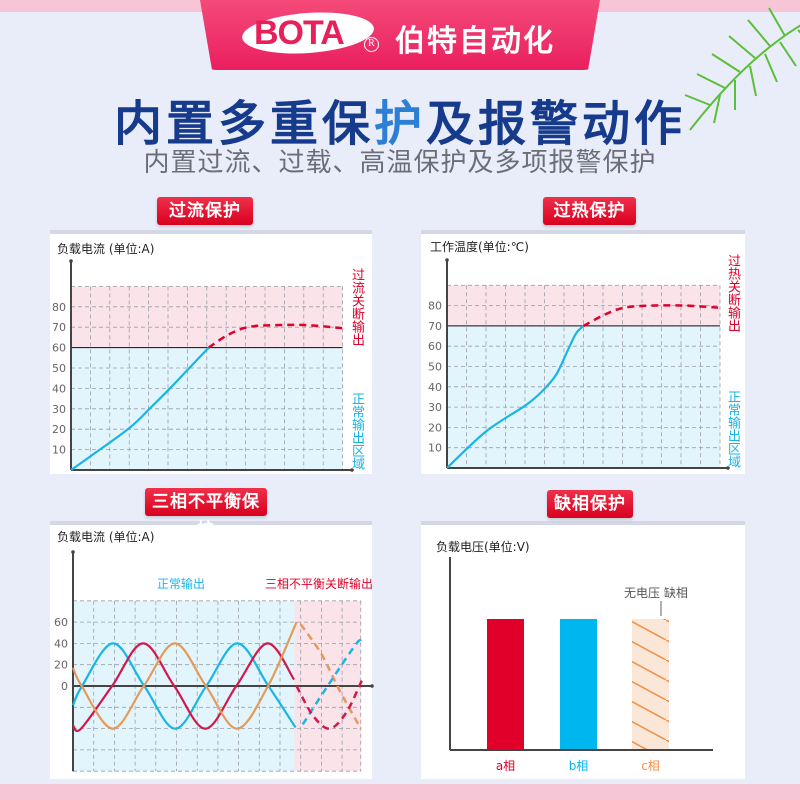 The image size is (800, 800). I want to click on chart-0: 10 20 30 40 50 60 70 80, so click(203, 365).